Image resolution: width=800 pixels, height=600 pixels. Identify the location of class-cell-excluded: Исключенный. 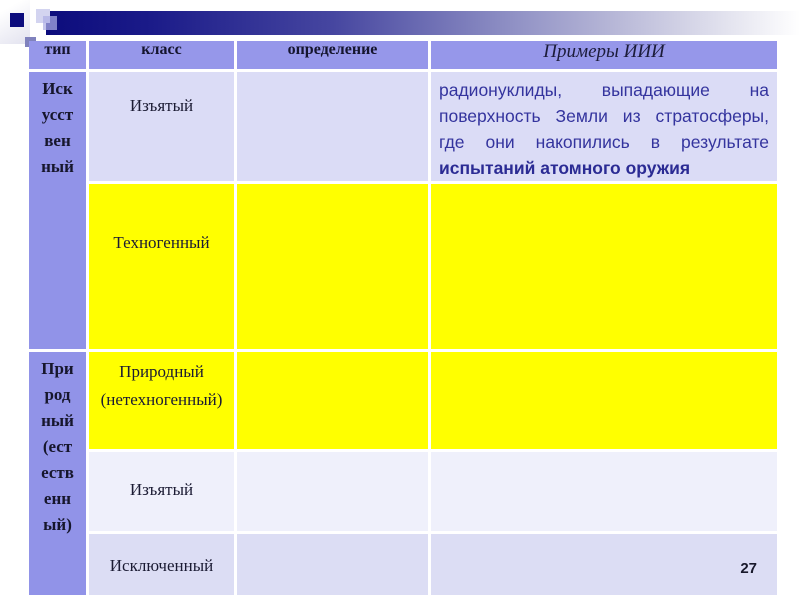
(161, 564).